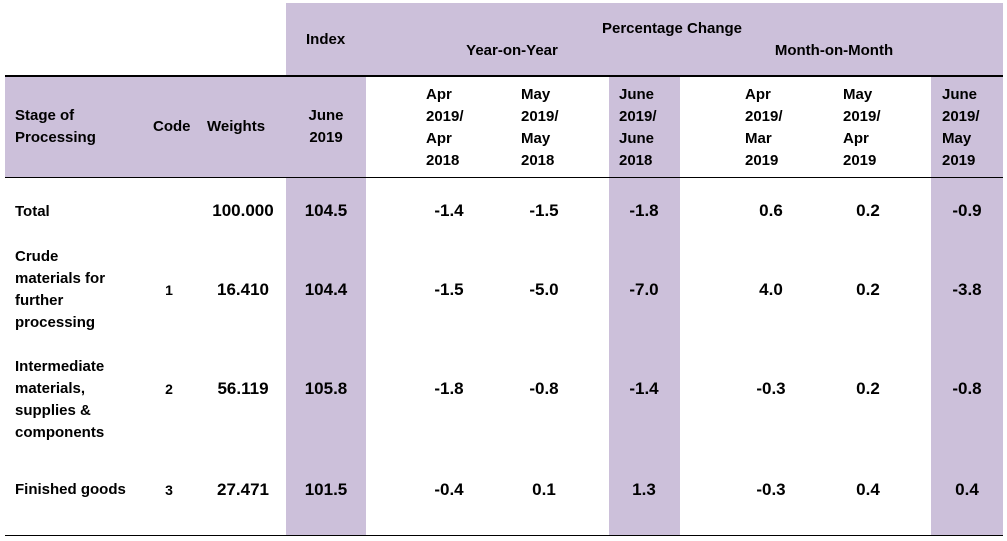 This screenshot has width=1007, height=541. Describe the element at coordinates (644, 210) in the screenshot. I see `row-yoy-june: -1.8` at that location.